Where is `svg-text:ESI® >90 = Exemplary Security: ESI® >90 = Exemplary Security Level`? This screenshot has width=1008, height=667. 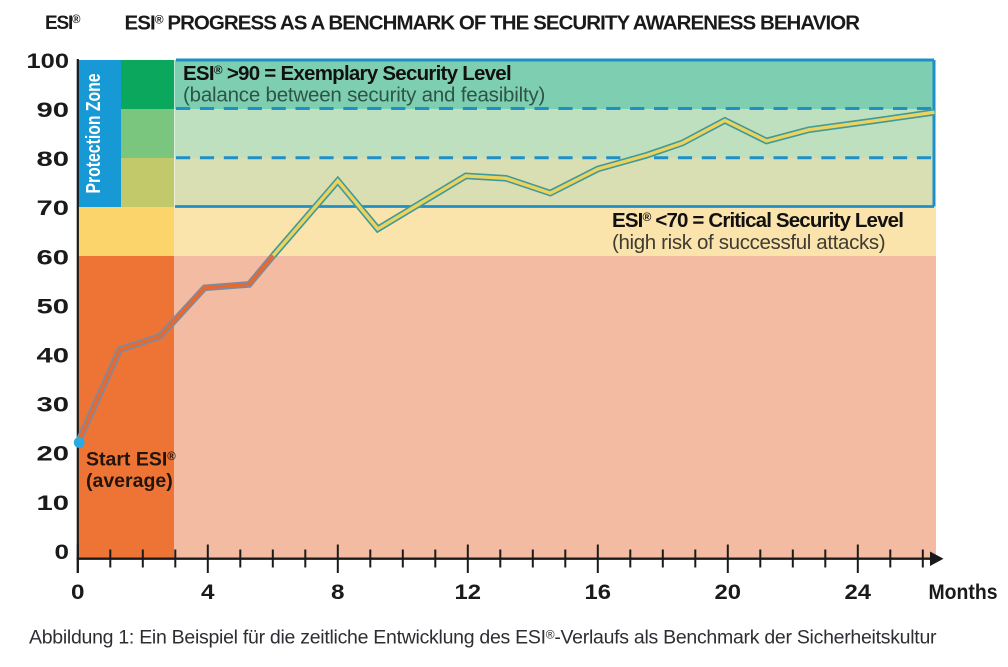 svg-text:ESI® >90 = Exemplary Security: ESI® >90 = Exemplary Security Level is located at coordinates (347, 73).